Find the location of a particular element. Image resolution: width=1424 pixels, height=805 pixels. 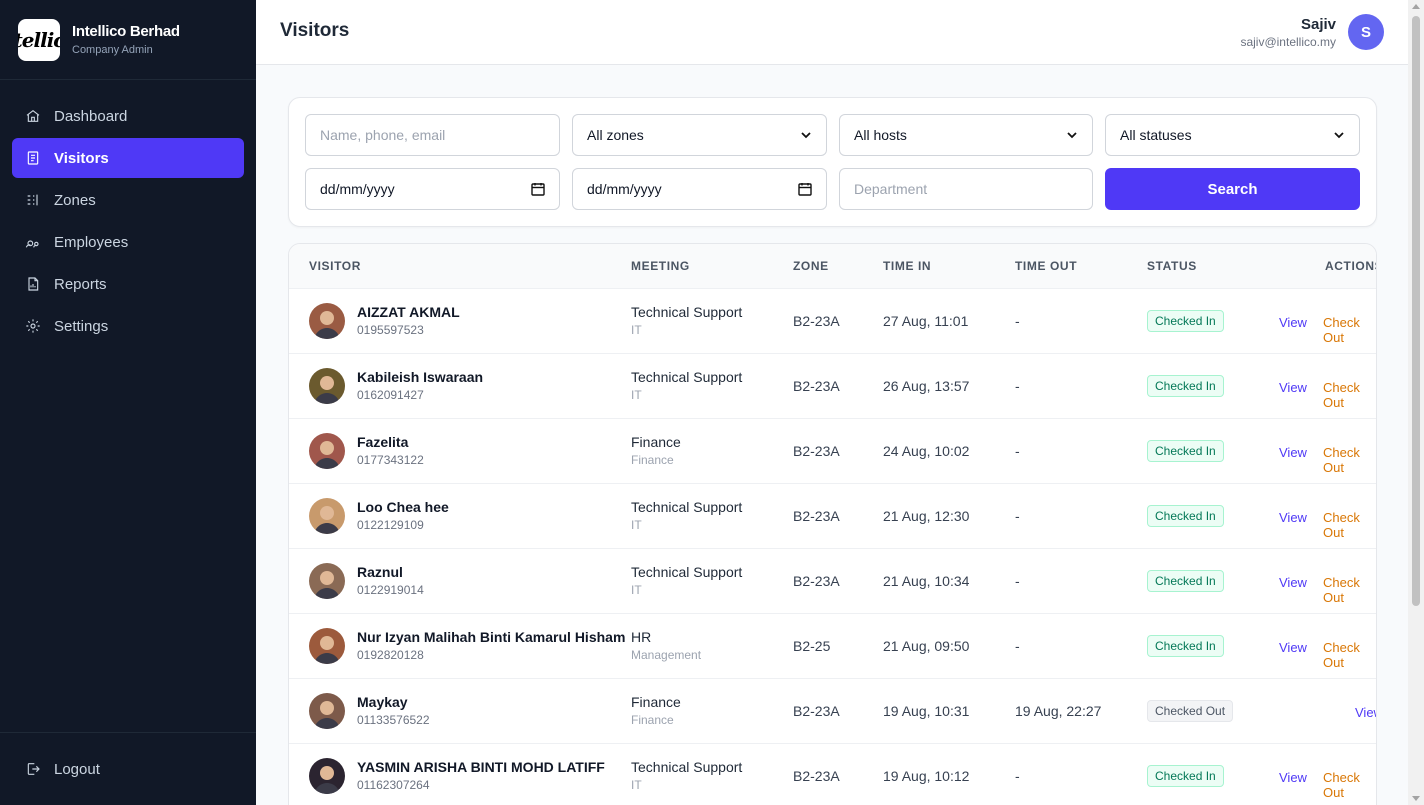

date-from-input: dd/mm/yyyy is located at coordinates (432, 189).